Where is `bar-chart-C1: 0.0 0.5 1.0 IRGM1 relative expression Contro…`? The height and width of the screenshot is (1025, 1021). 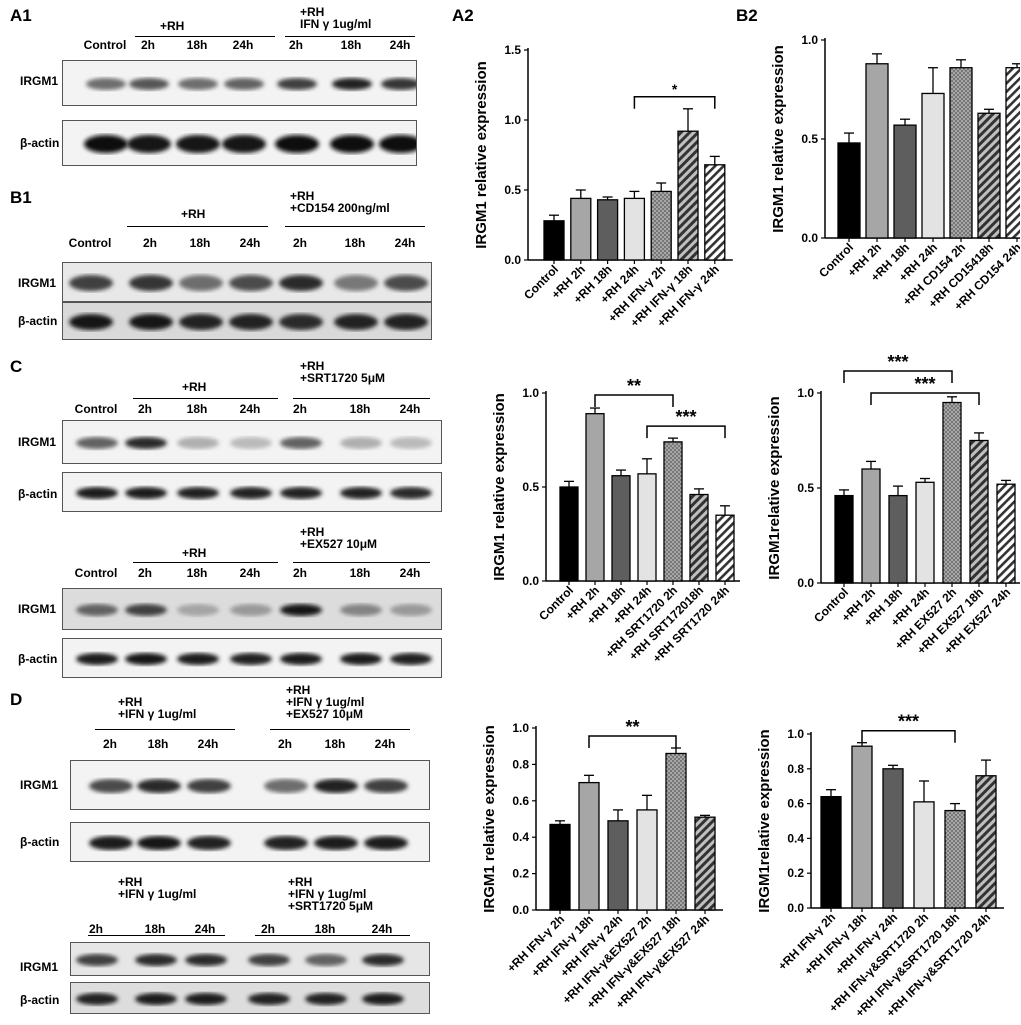
bar-chart-C1: 0.0 0.5 1.0 IRGM1 relative expression Contro… is located at coordinates (595, 522).